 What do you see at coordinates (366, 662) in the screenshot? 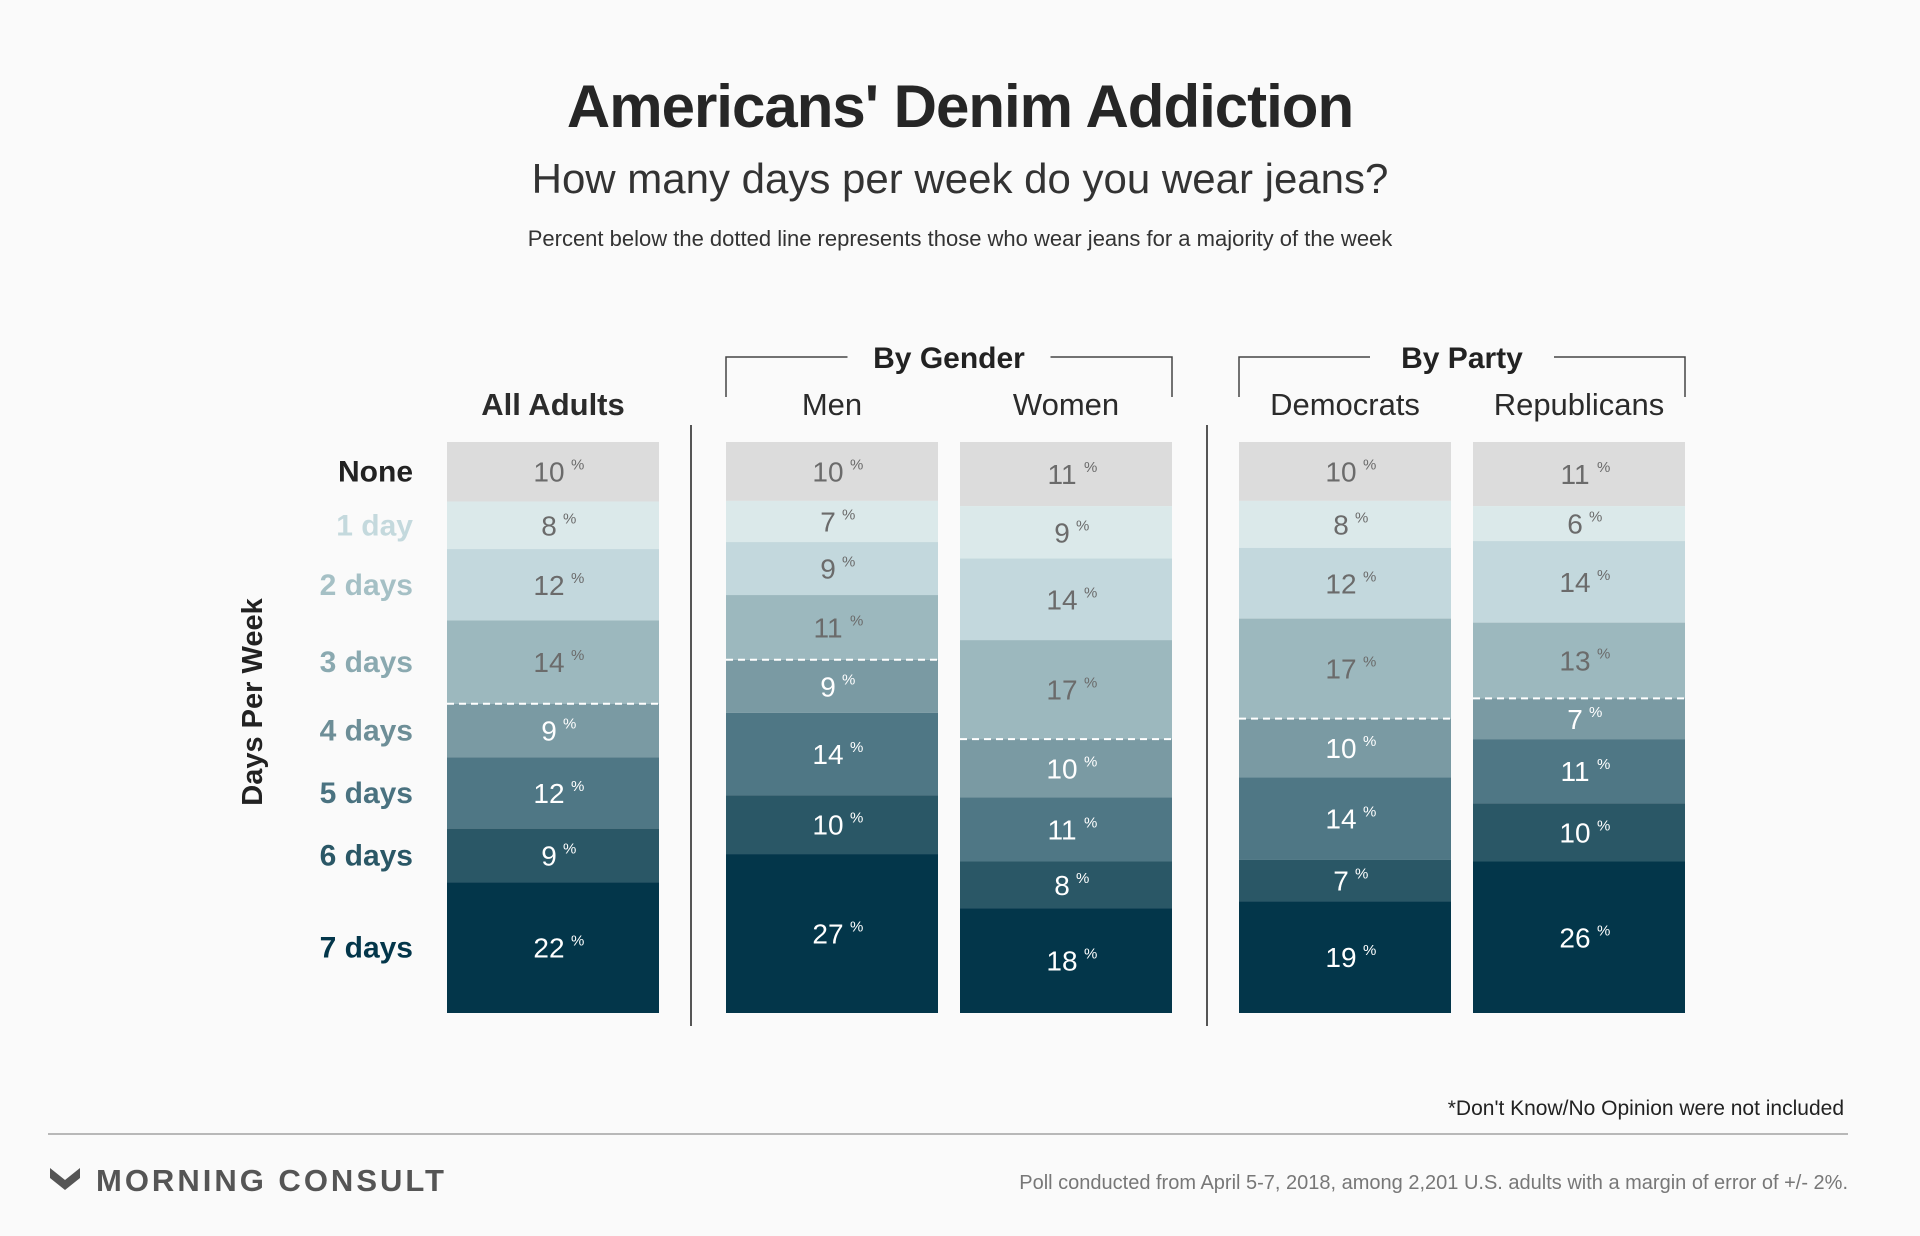
I see `row-label-3: 3 days` at bounding box center [366, 662].